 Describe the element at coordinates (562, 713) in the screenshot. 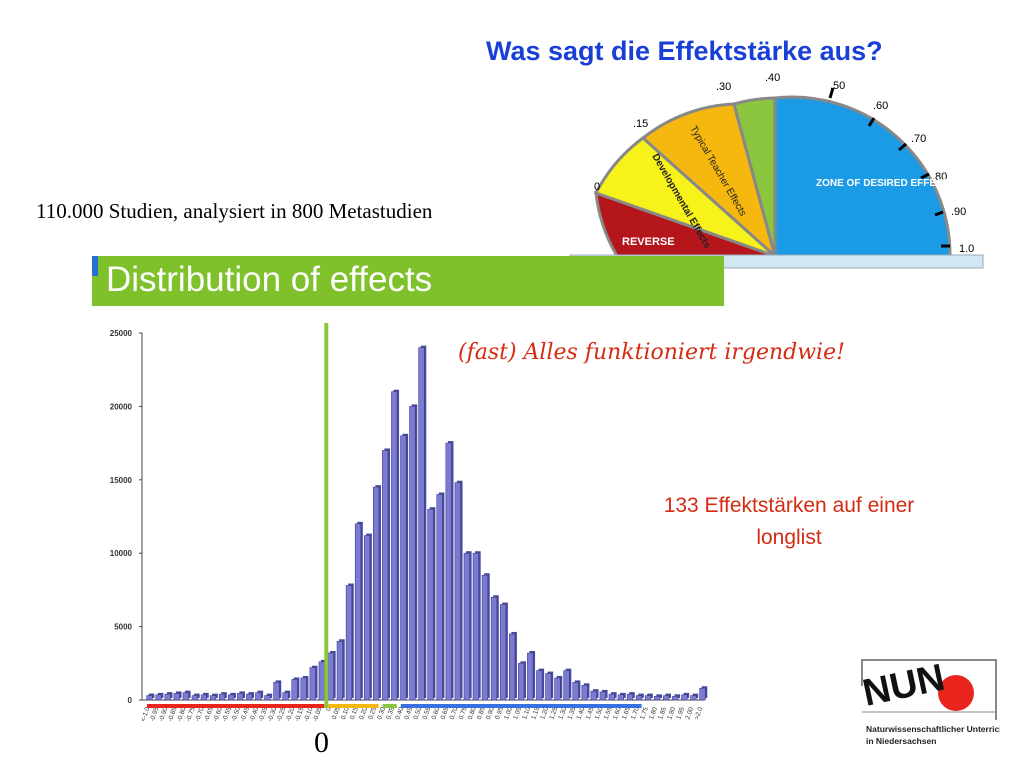

I see `x-tick-label: 1.30` at that location.